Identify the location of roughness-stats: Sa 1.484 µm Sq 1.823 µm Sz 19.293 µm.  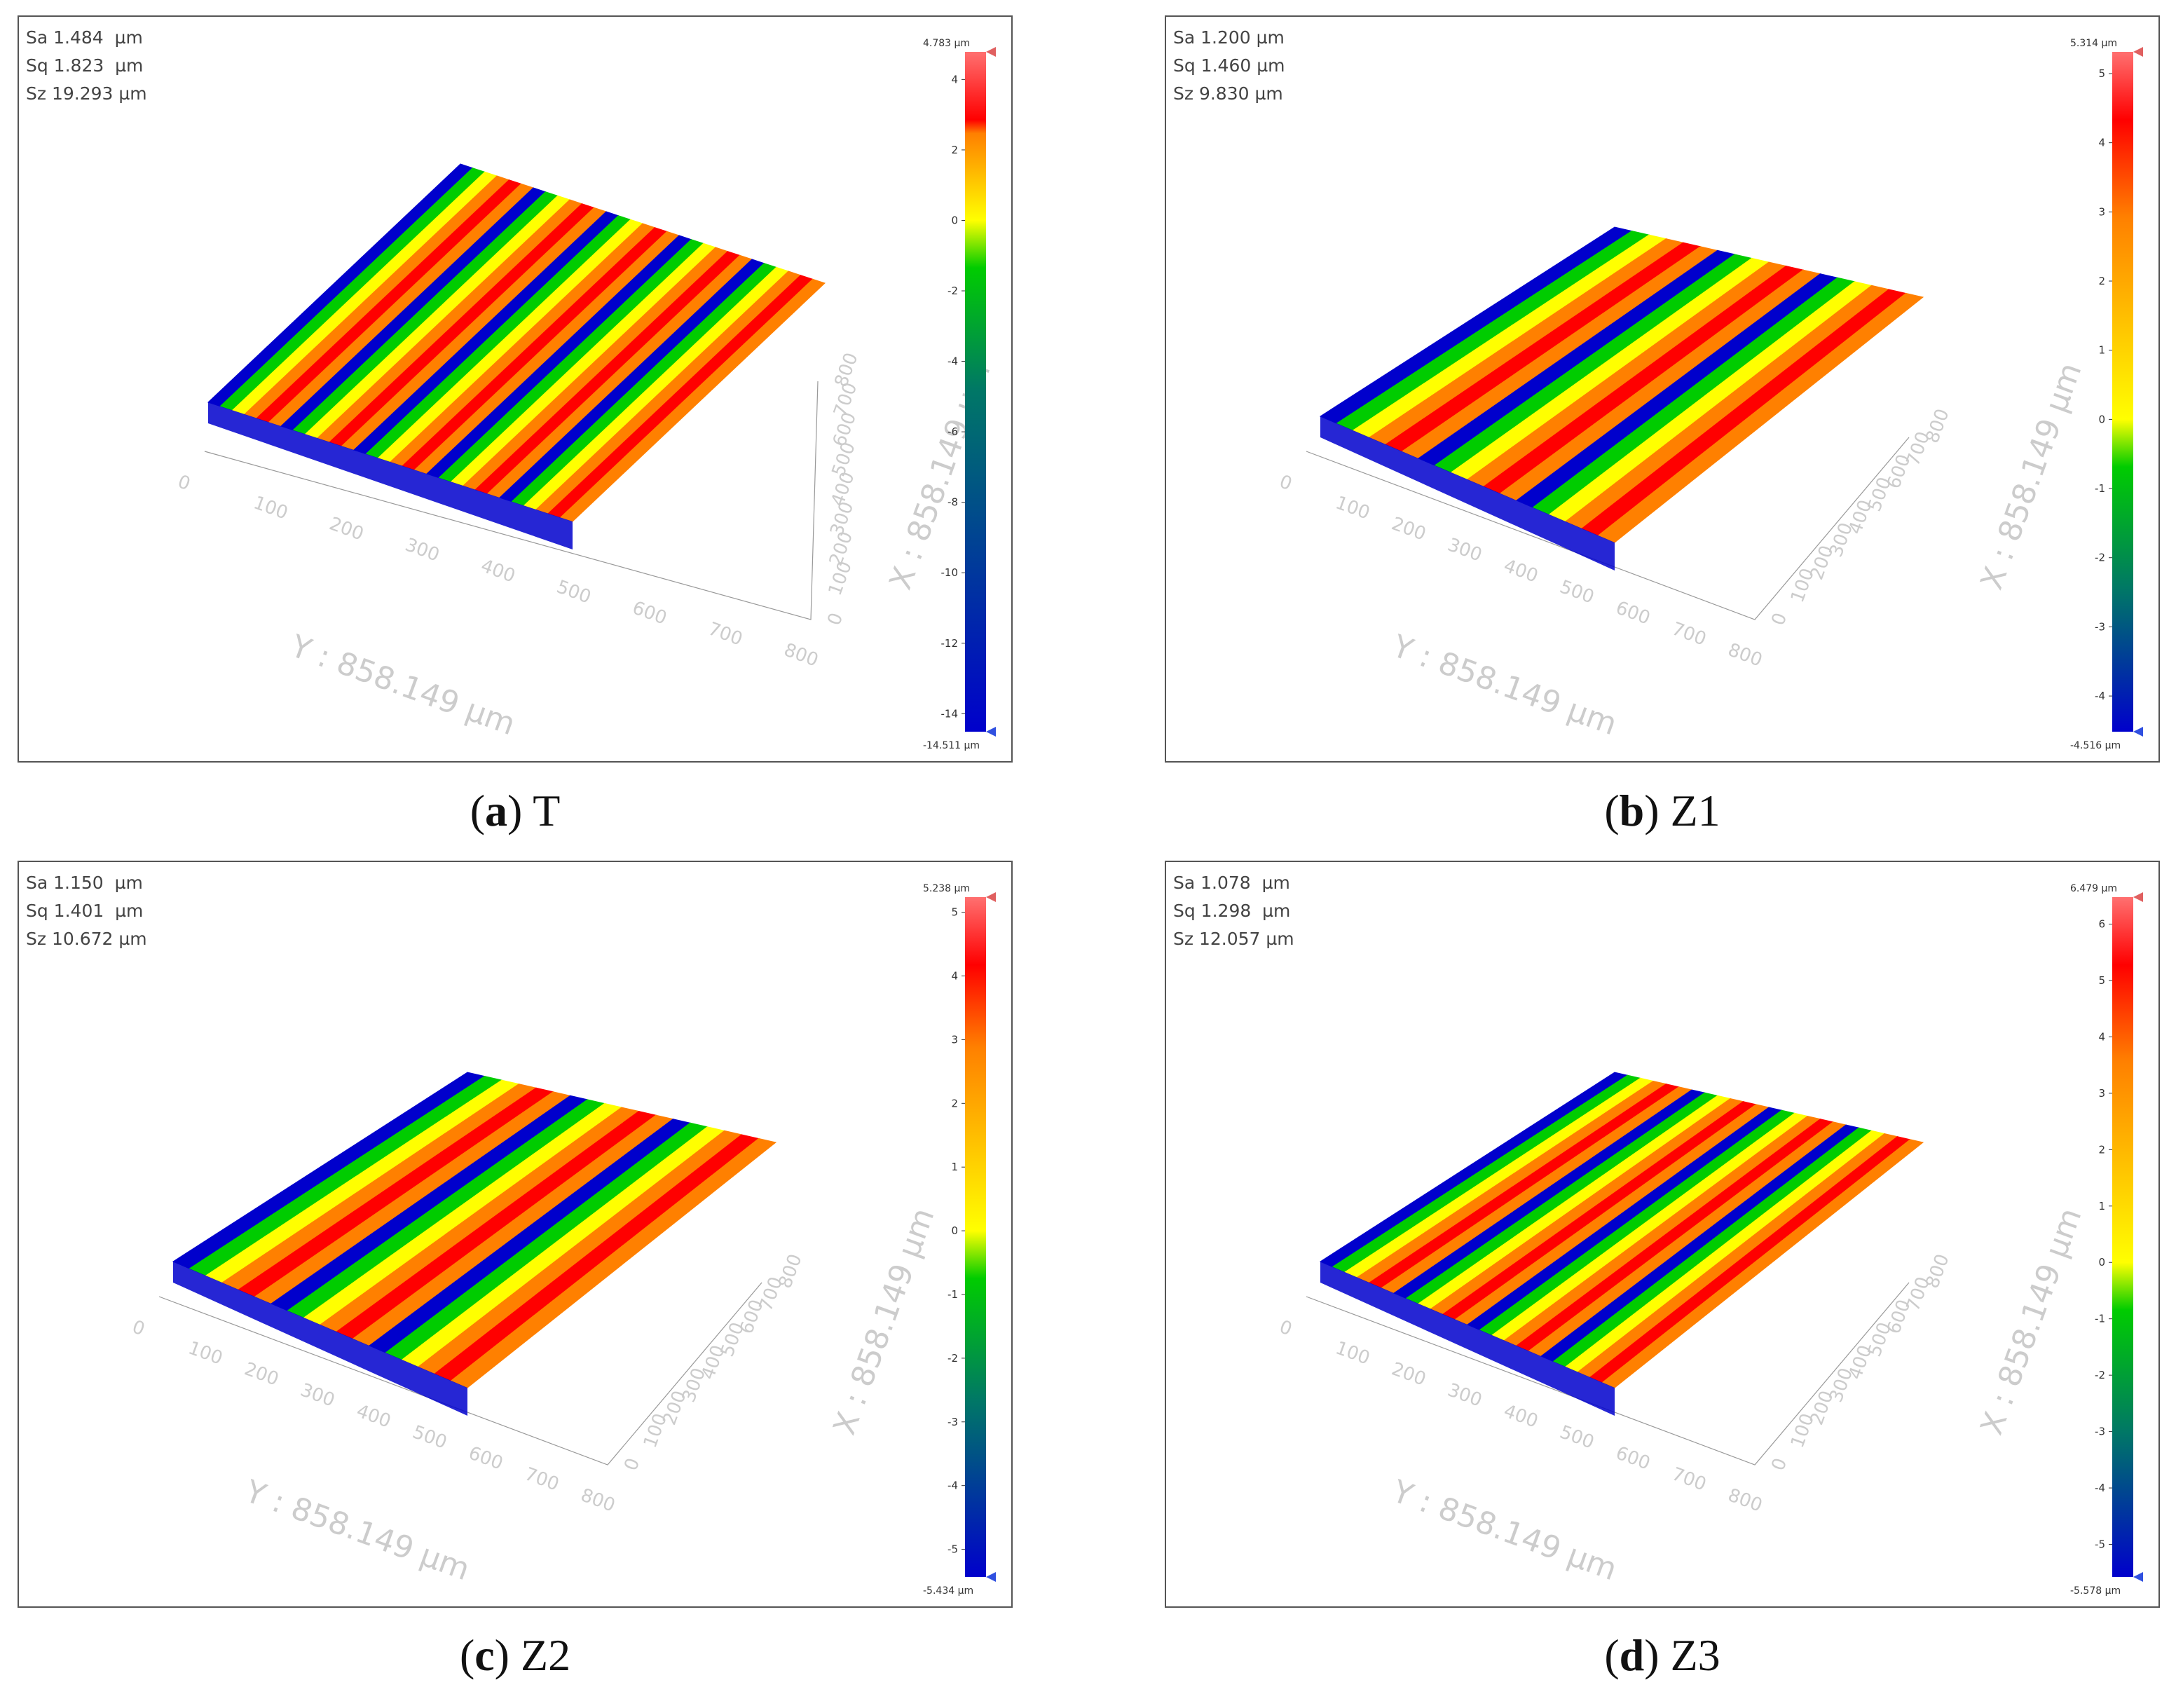
(86, 66).